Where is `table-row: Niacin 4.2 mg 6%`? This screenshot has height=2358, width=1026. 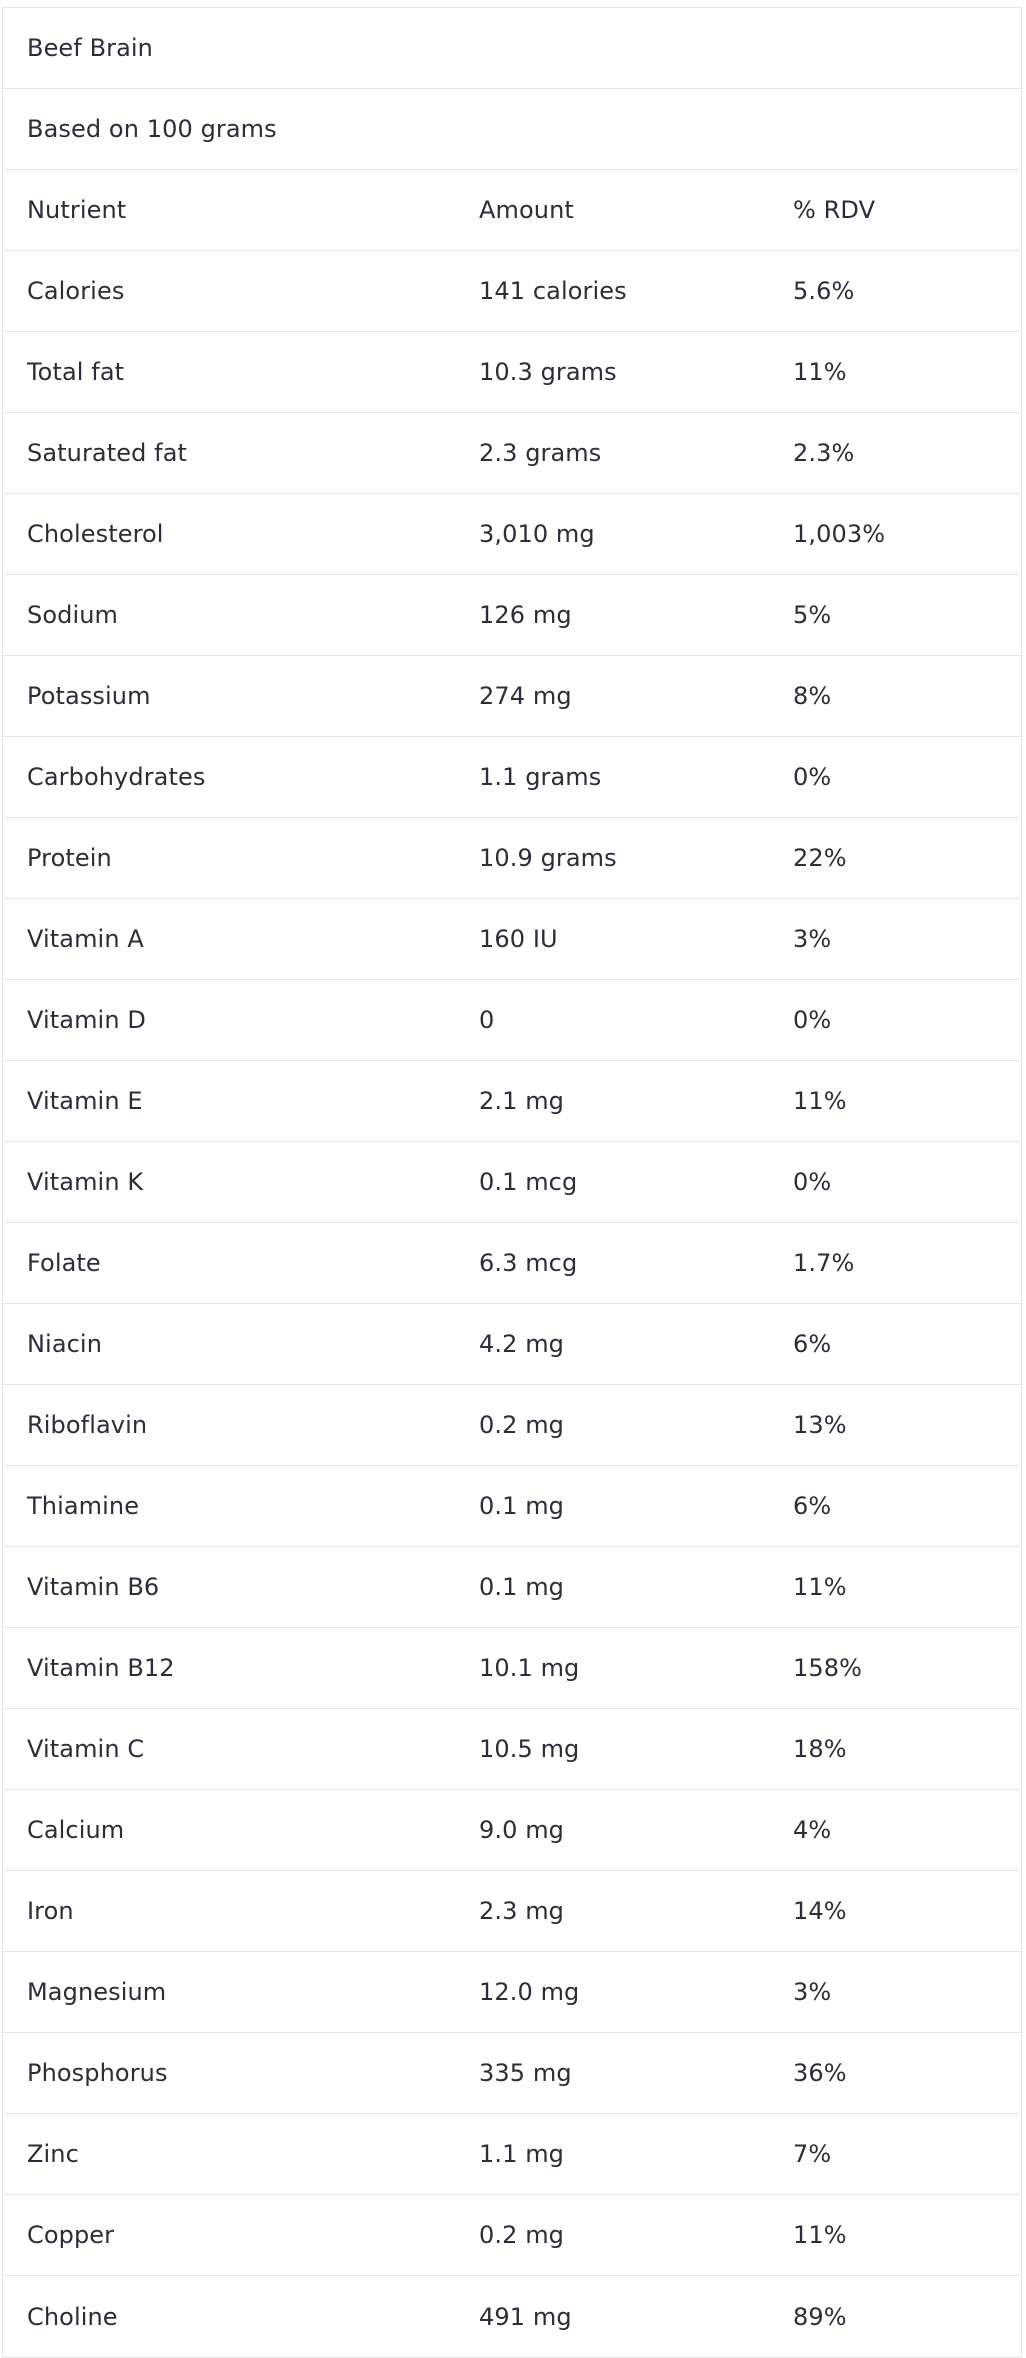 table-row: Niacin 4.2 mg 6% is located at coordinates (512, 1344).